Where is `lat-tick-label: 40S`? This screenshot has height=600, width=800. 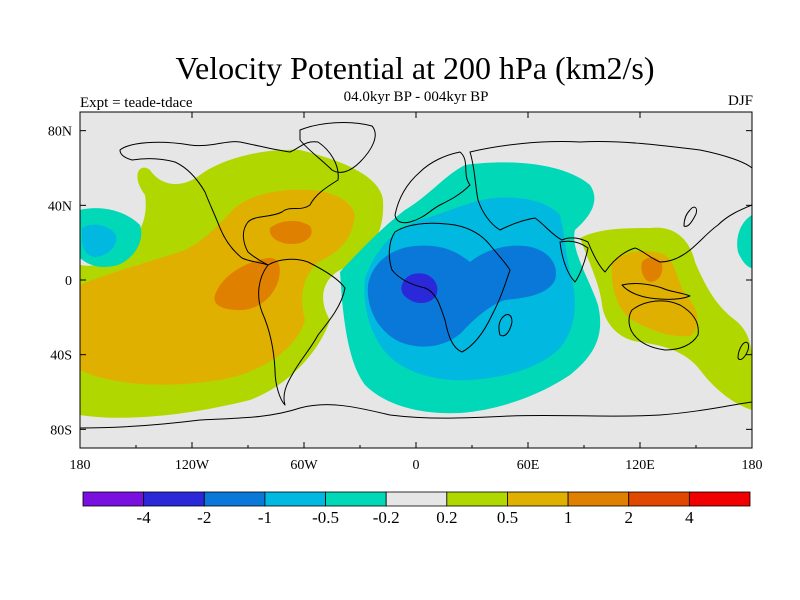
lat-tick-label: 40S is located at coordinates (61, 356).